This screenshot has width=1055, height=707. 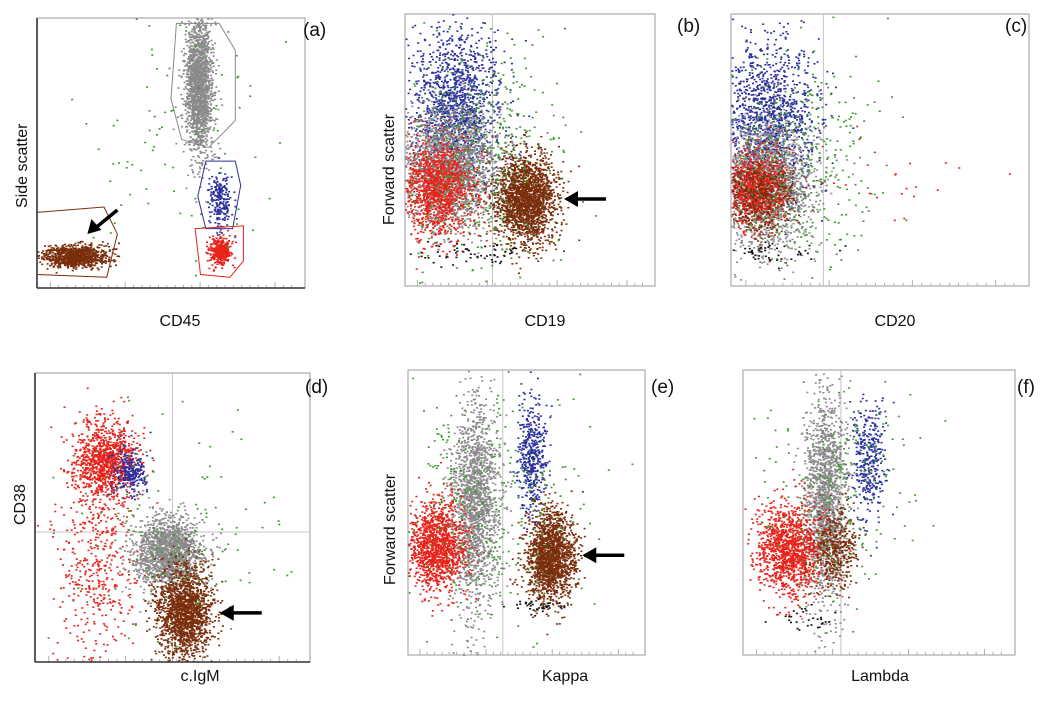 What do you see at coordinates (203, 85) in the screenshot?
I see `gate-granulocytes` at bounding box center [203, 85].